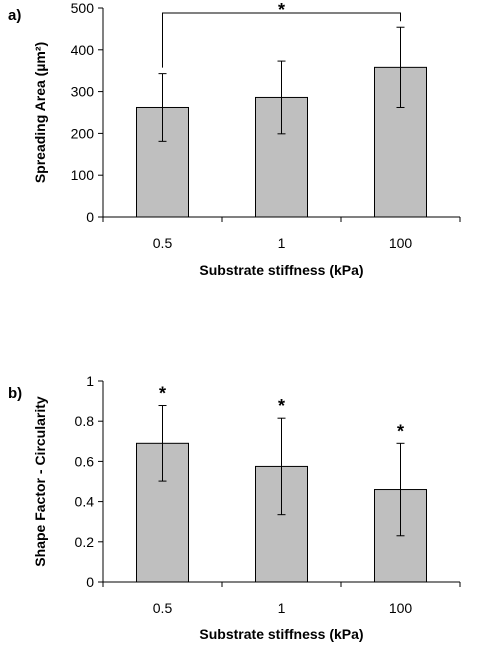 The width and height of the screenshot is (500, 645). Describe the element at coordinates (85, 542) in the screenshot. I see `chart-b-y-tick-label: 0.2` at that location.